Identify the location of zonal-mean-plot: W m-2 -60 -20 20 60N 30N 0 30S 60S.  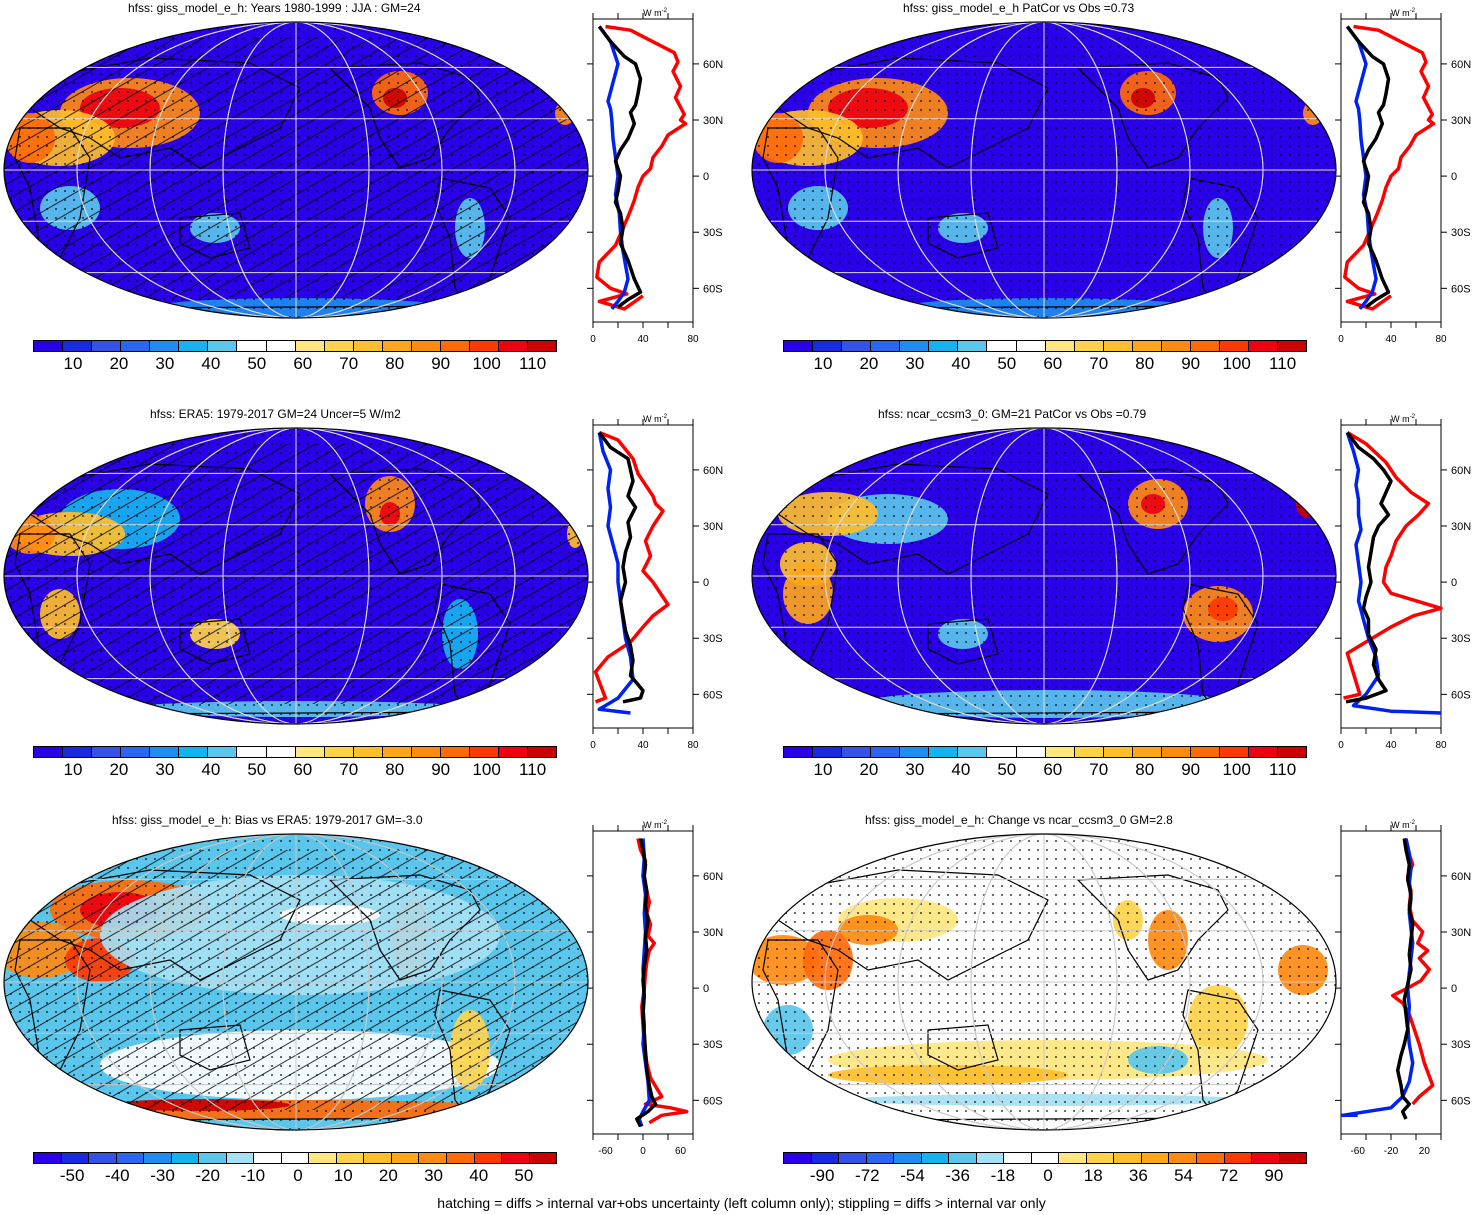
(1403, 988).